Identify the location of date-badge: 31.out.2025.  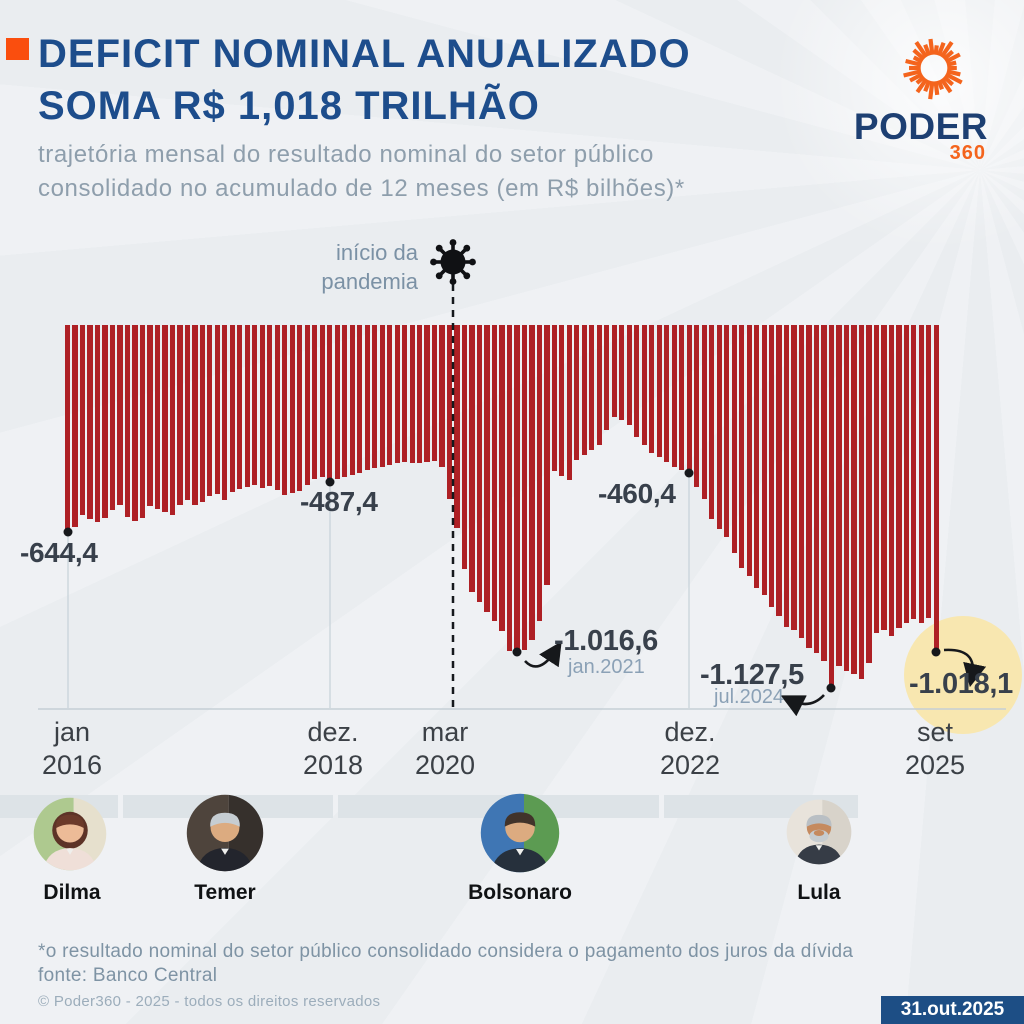
(952, 1010).